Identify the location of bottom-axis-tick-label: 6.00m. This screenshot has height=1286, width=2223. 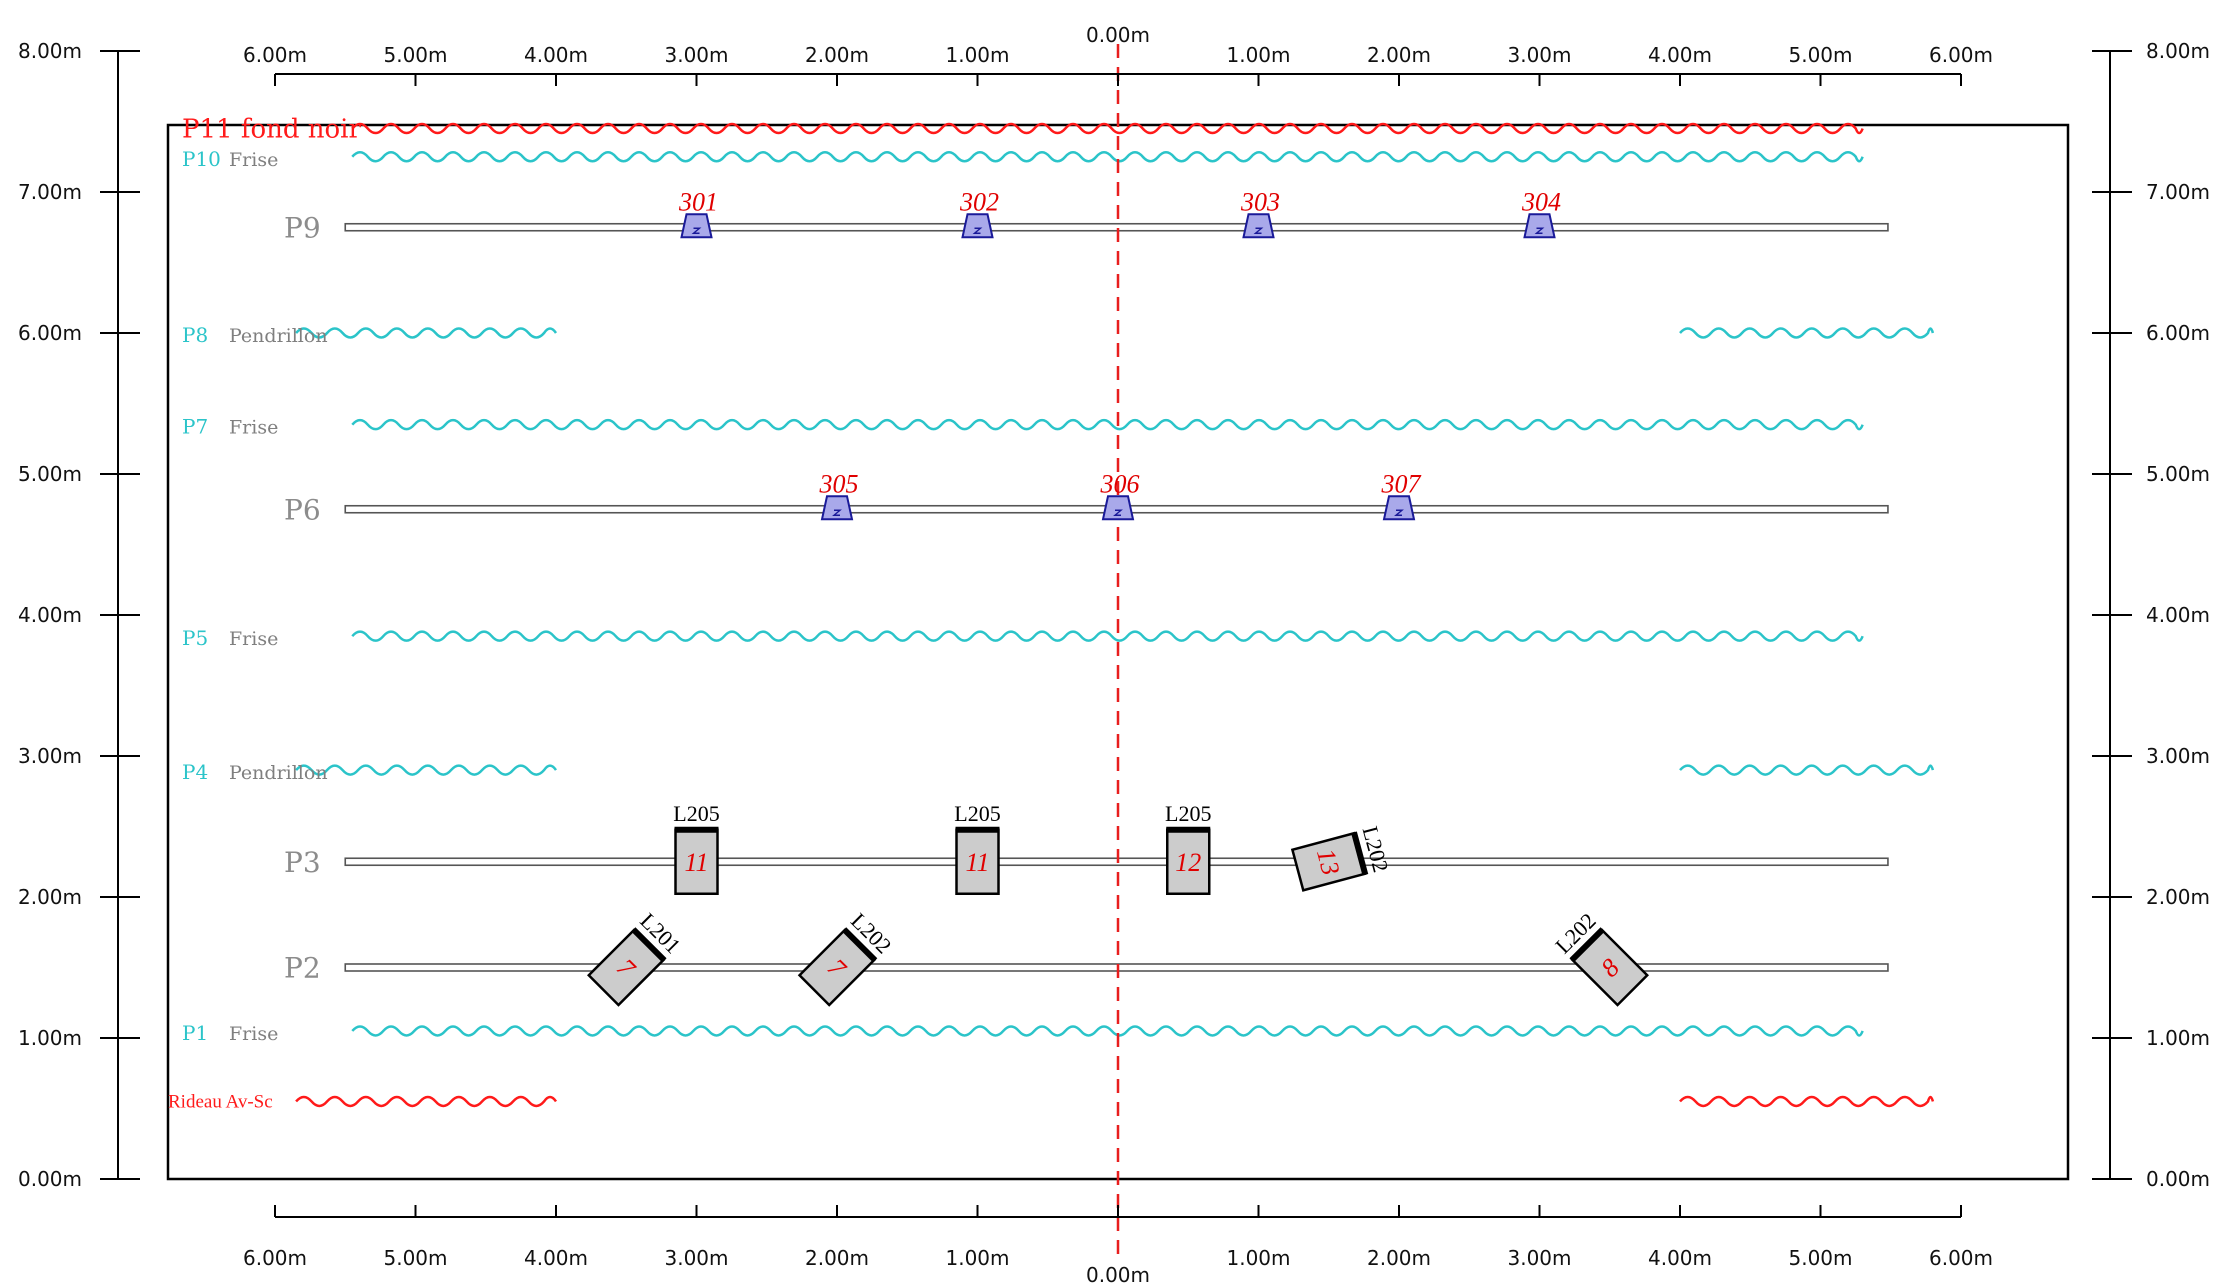
(1961, 1258).